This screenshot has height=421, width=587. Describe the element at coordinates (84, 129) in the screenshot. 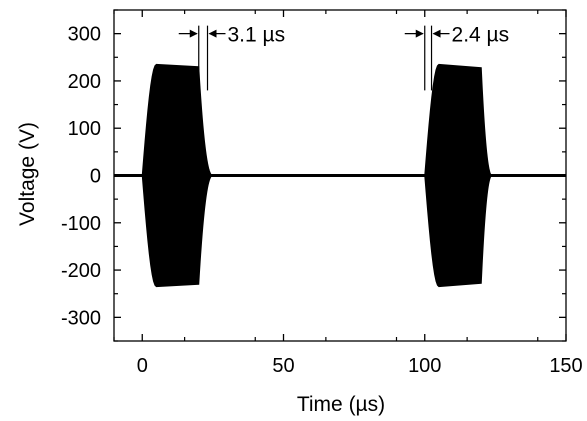

I see `y-tick-label: 100` at that location.